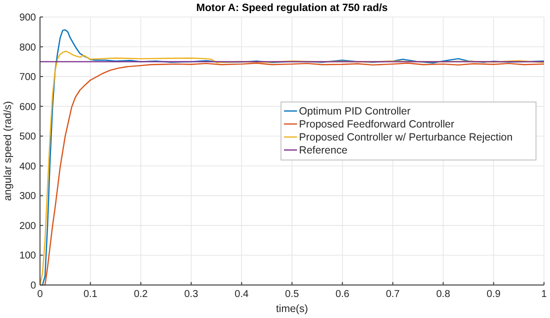  Describe the element at coordinates (191, 294) in the screenshot. I see `x-tick-label: 0.3` at that location.